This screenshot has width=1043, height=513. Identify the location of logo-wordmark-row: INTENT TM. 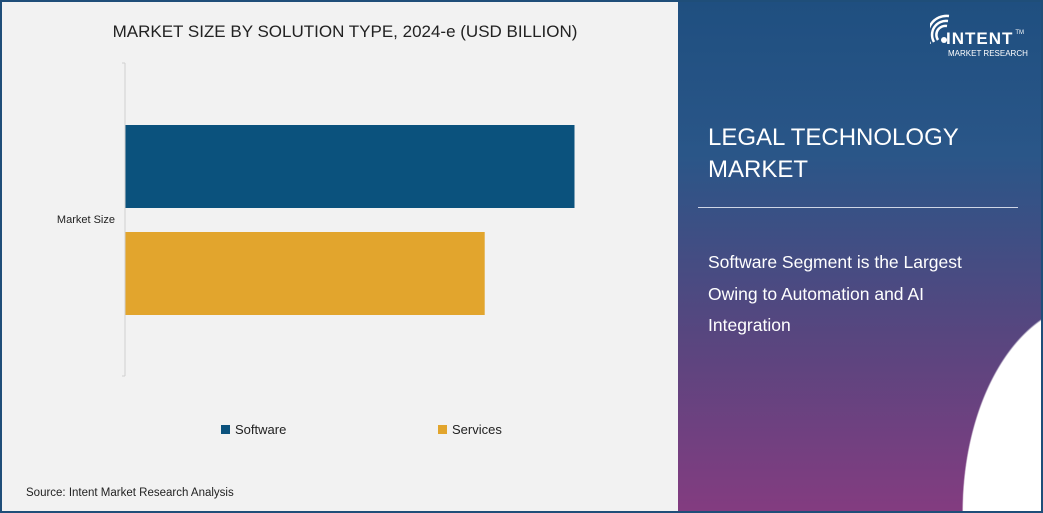
(985, 39).